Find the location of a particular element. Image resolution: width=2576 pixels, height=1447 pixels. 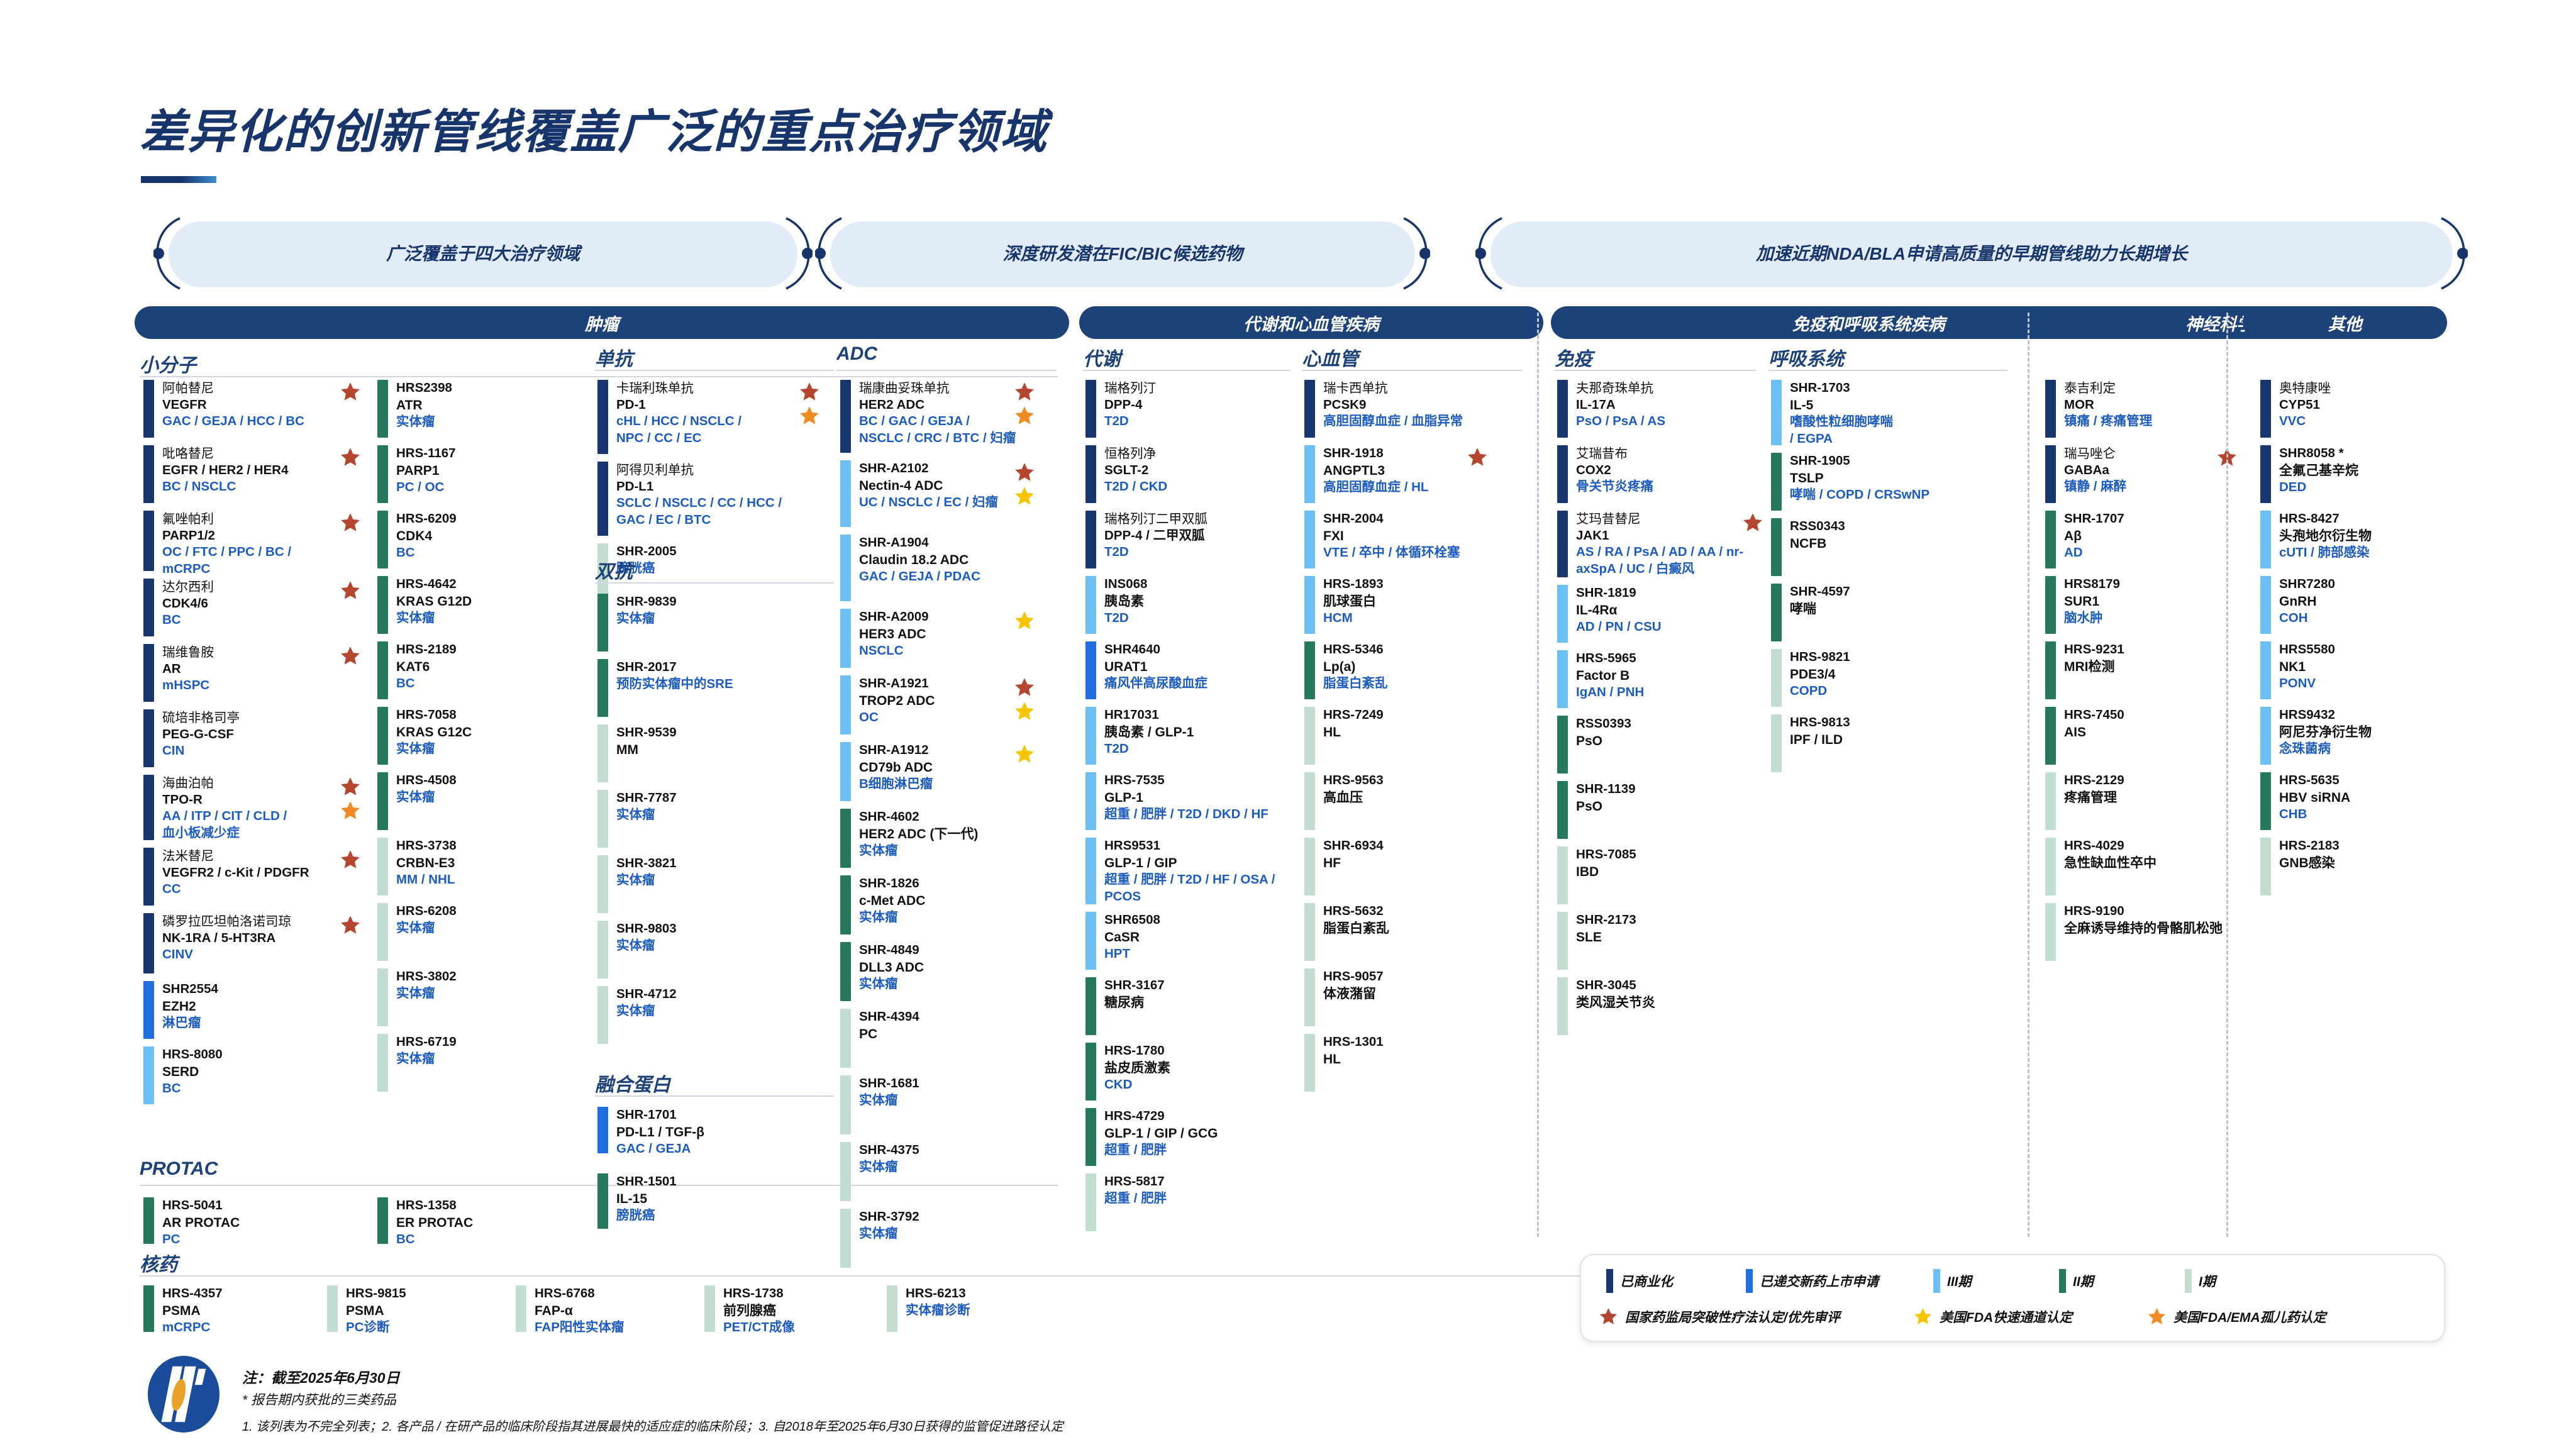

pipeline-card: SHR-4394 PC is located at coordinates (879, 1038).